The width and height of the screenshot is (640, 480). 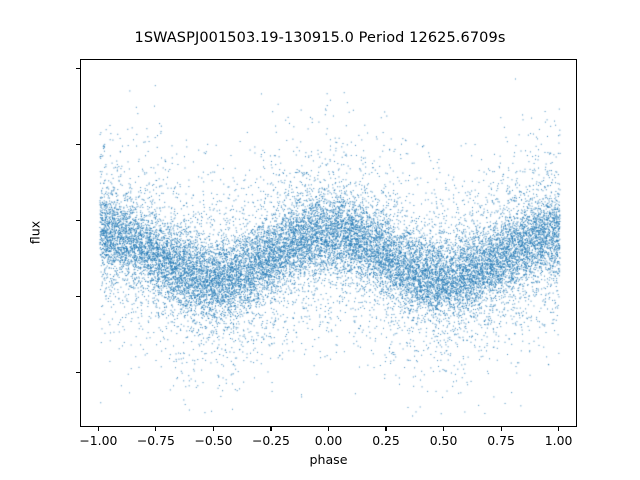 I want to click on x-tick-label: −0.25, so click(x=270, y=440).